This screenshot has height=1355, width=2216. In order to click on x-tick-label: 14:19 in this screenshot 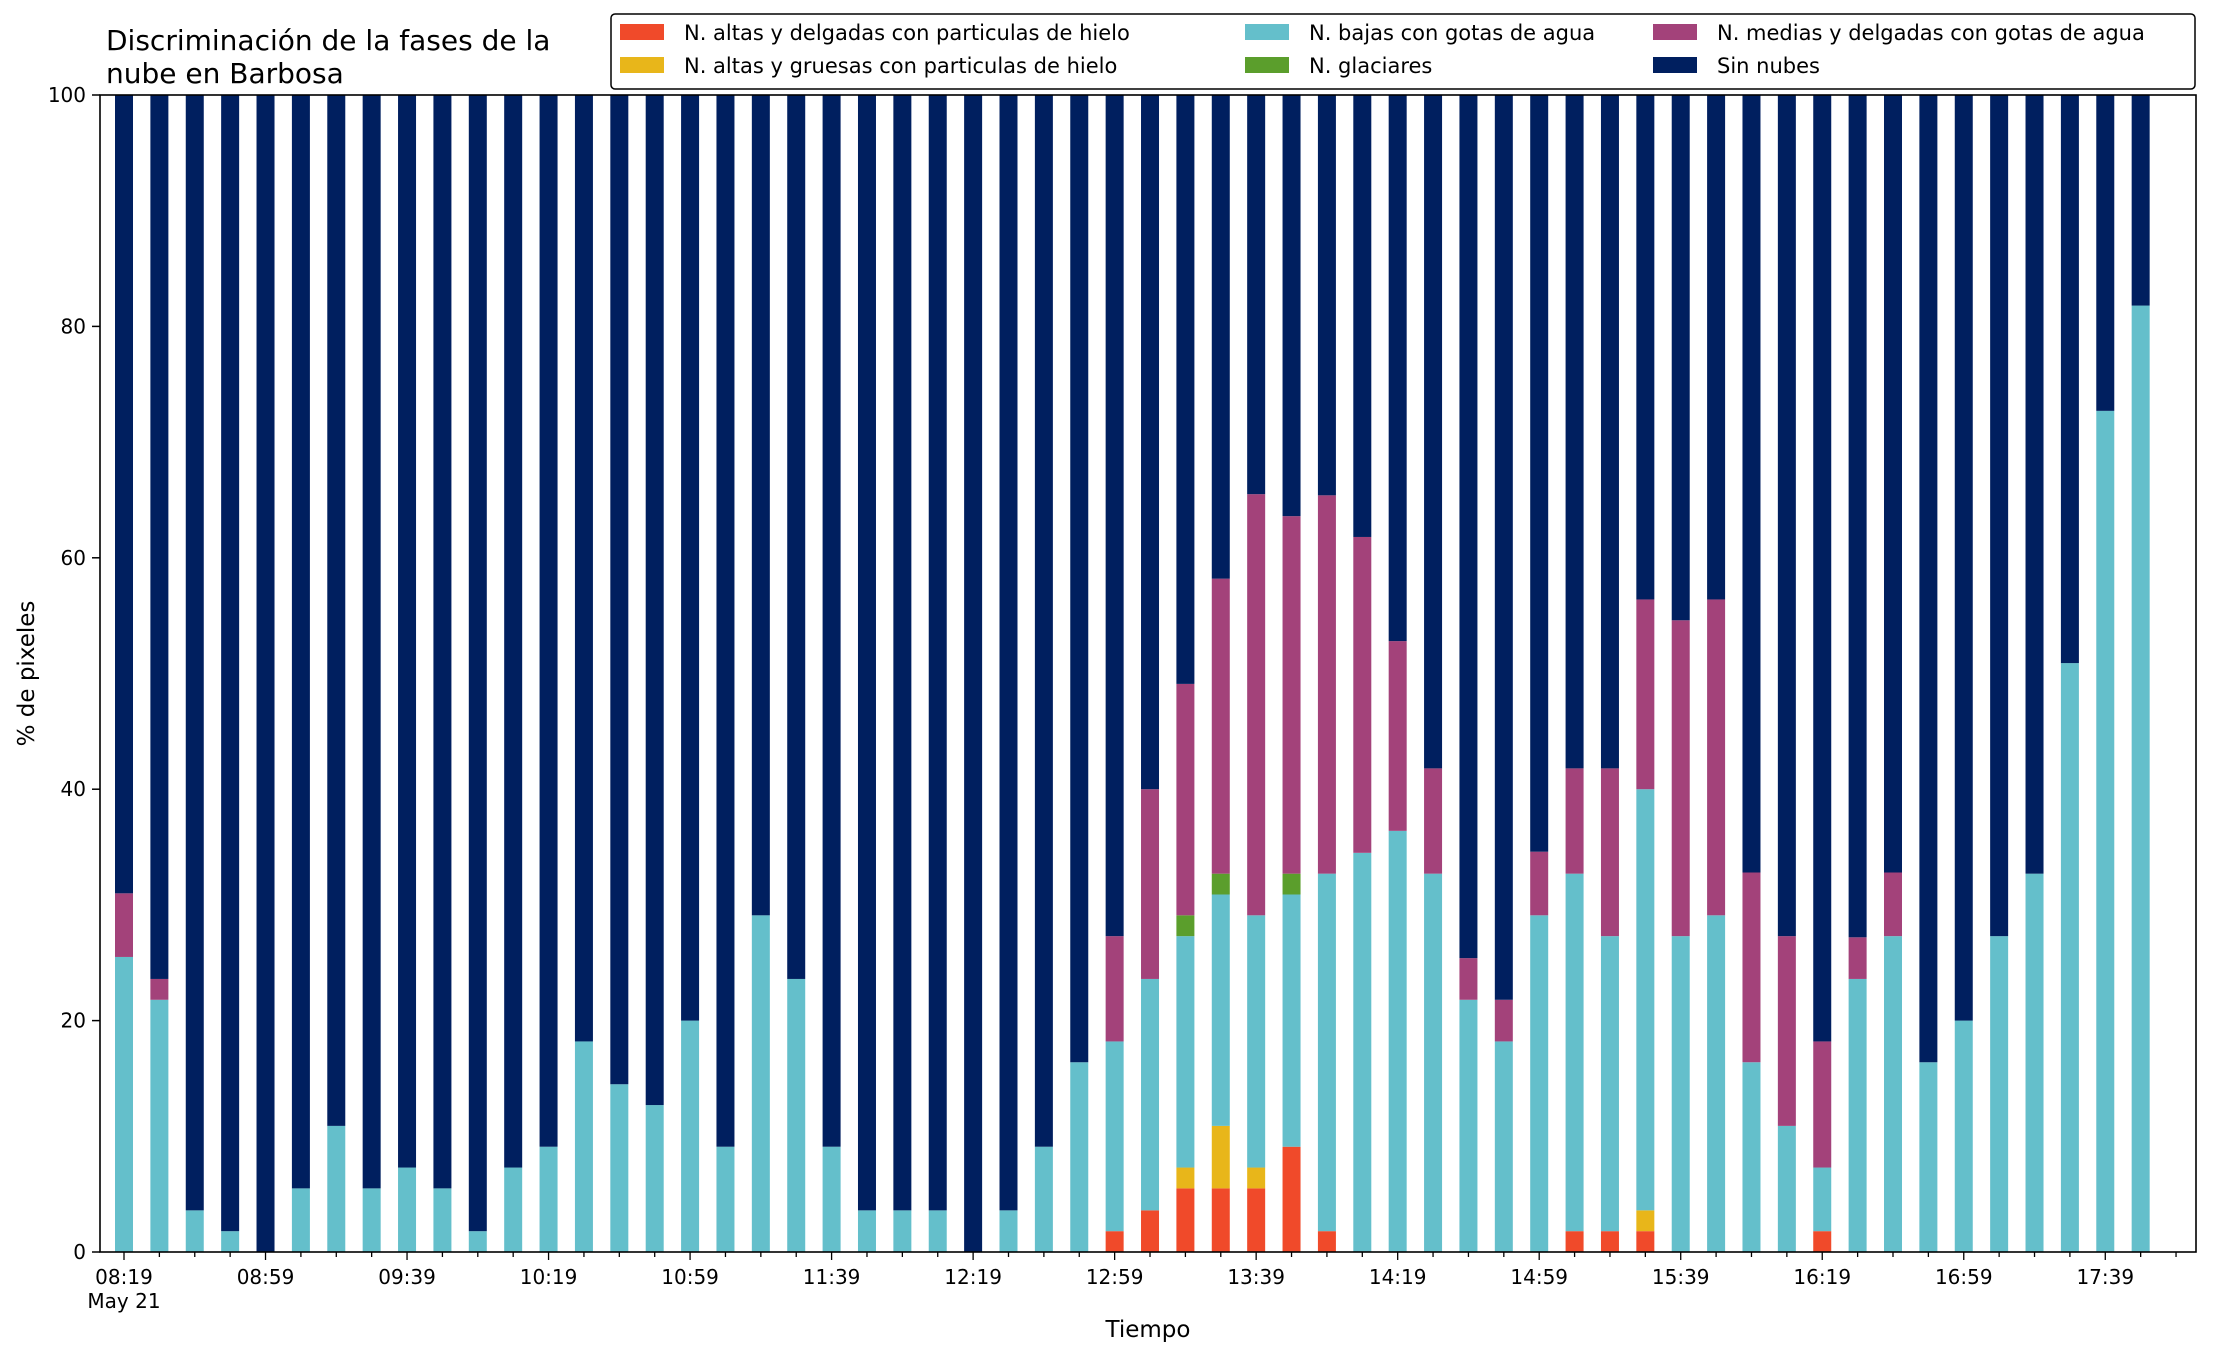, I will do `click(1398, 1277)`.